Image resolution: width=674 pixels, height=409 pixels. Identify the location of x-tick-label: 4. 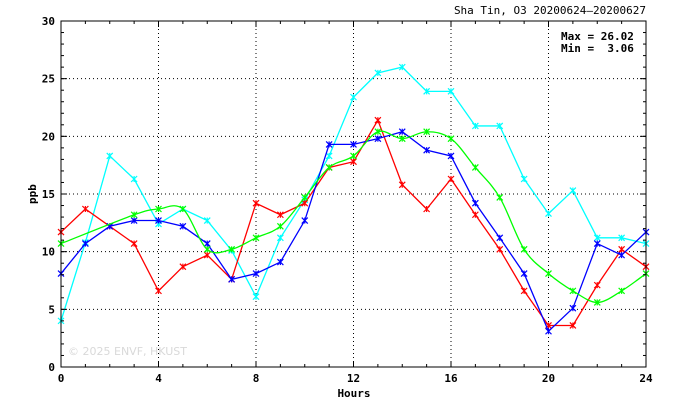
(158, 378).